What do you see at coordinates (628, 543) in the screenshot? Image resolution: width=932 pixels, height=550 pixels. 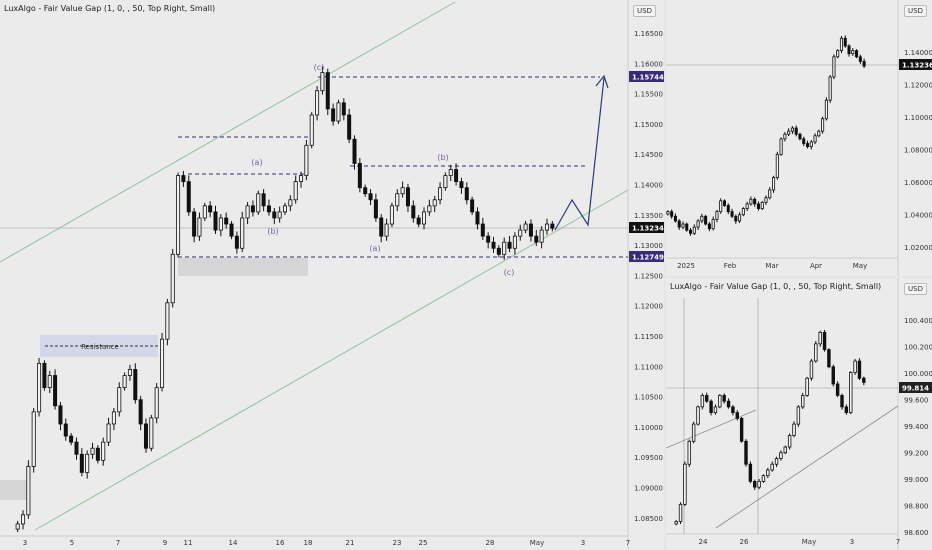 I see `main-x-tick-label: 7` at bounding box center [628, 543].